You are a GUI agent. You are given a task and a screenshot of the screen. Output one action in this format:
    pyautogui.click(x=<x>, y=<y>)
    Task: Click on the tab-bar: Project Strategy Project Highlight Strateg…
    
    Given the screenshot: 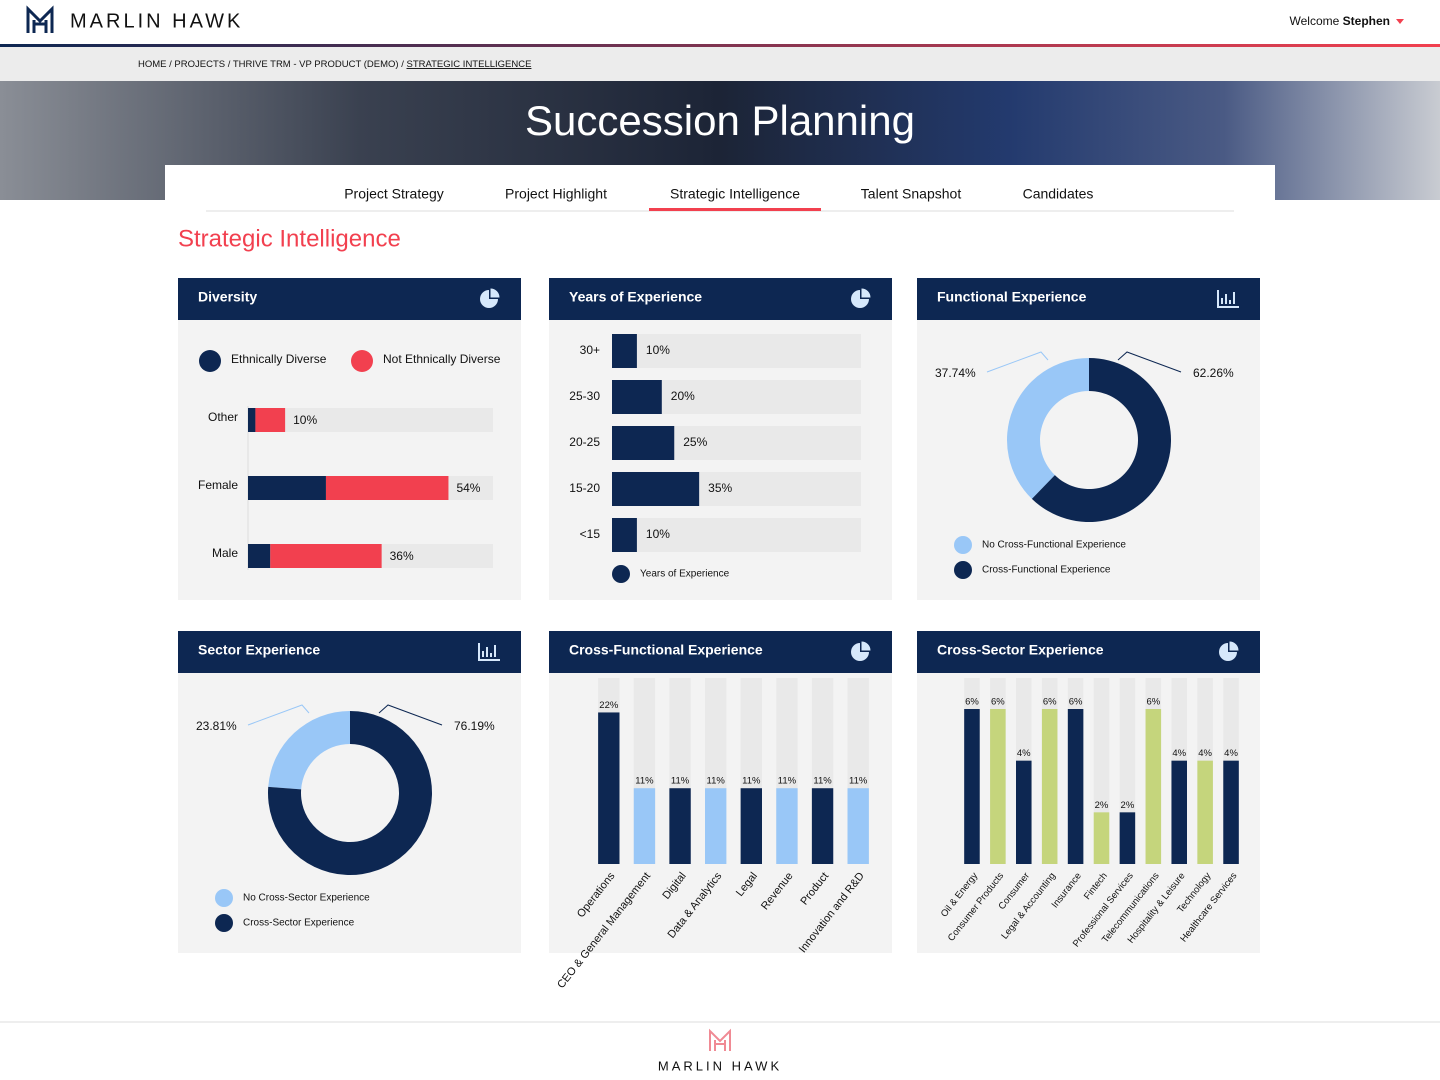 What is the action you would take?
    pyautogui.click(x=718, y=198)
    